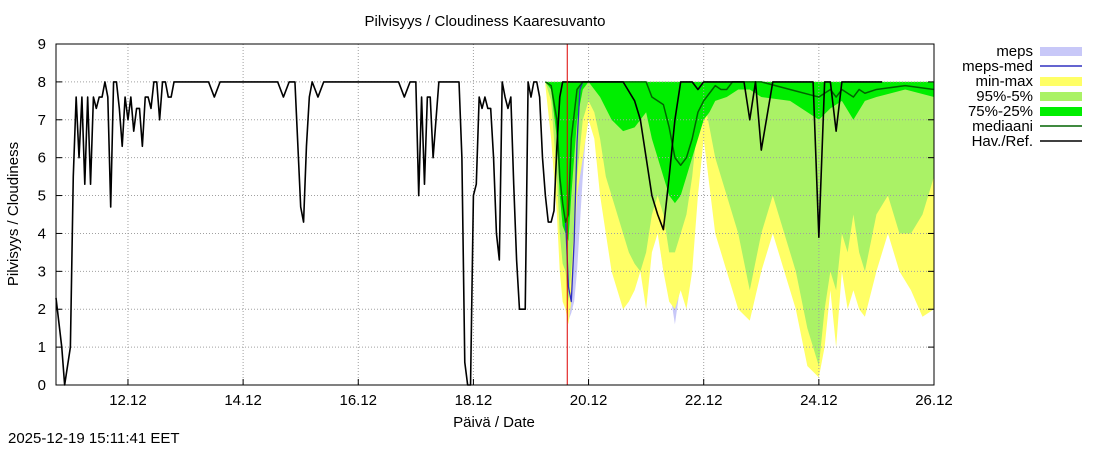  Describe the element at coordinates (531, 394) in the screenshot. I see `x-axis-ticks: 12.12 14.12 16.12 18.12 20.12 22.12 24.12 26.12` at that location.